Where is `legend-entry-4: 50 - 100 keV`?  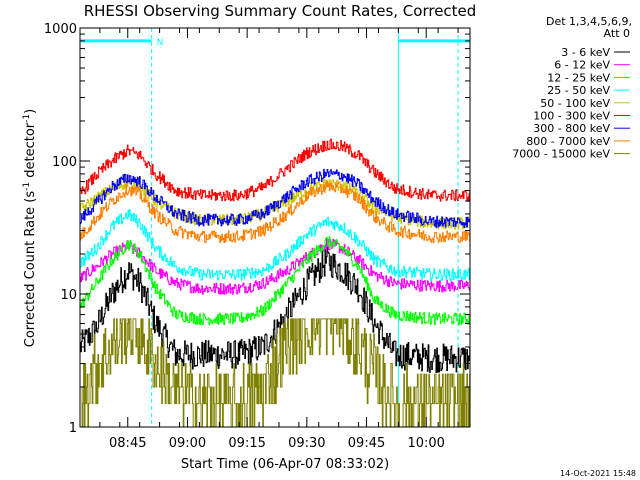 legend-entry-4: 50 - 100 keV is located at coordinates (585, 103).